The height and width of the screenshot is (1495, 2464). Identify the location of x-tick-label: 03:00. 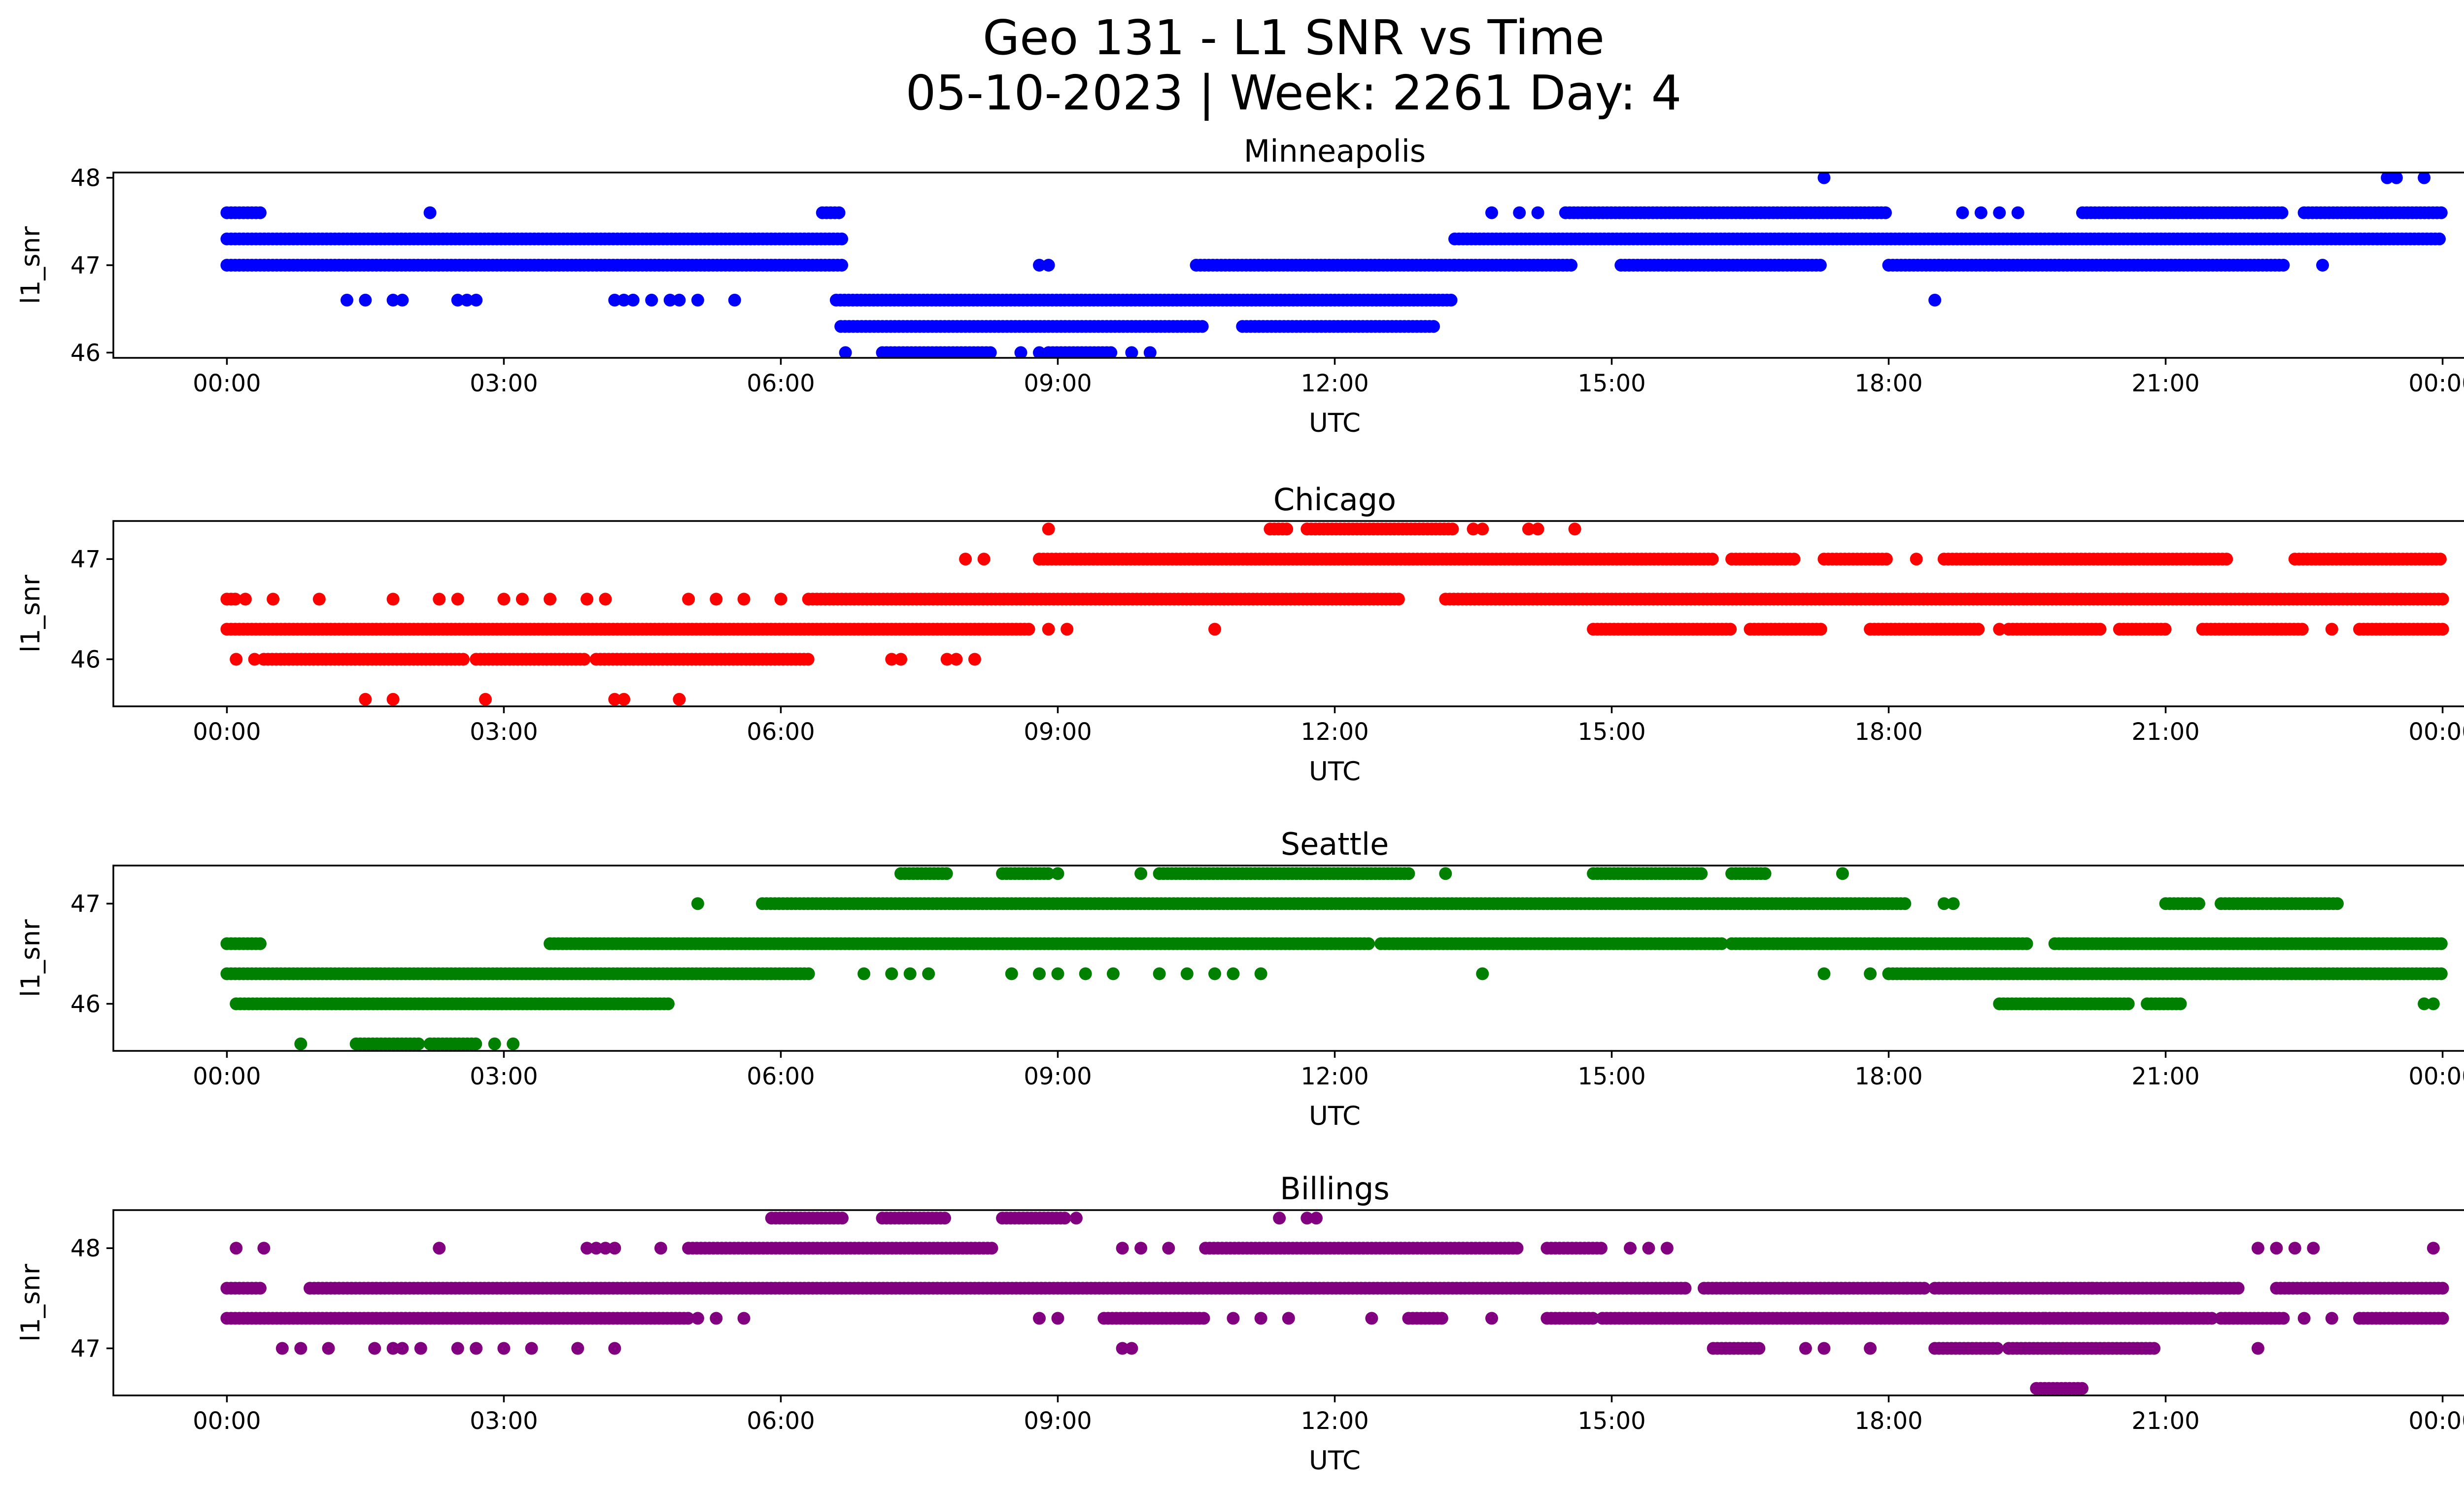
(504, 383).